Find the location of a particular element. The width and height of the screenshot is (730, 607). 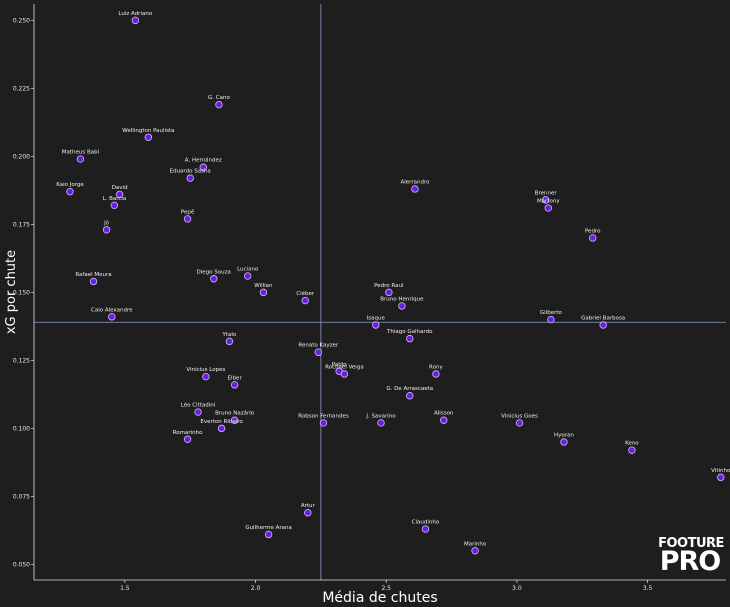

point-label: Isaque is located at coordinates (376, 319).